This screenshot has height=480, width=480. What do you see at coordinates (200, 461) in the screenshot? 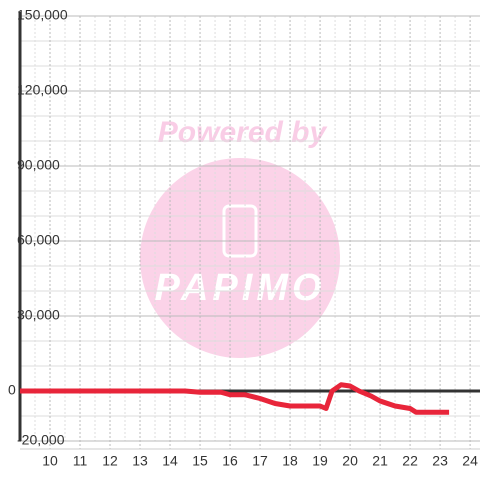
I see `x-tick-label: 15` at bounding box center [200, 461].